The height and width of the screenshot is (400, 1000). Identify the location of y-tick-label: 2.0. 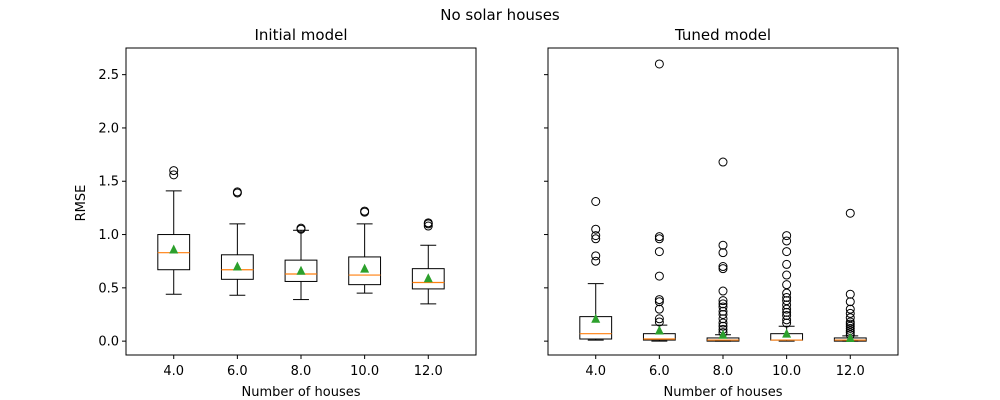
(108, 128).